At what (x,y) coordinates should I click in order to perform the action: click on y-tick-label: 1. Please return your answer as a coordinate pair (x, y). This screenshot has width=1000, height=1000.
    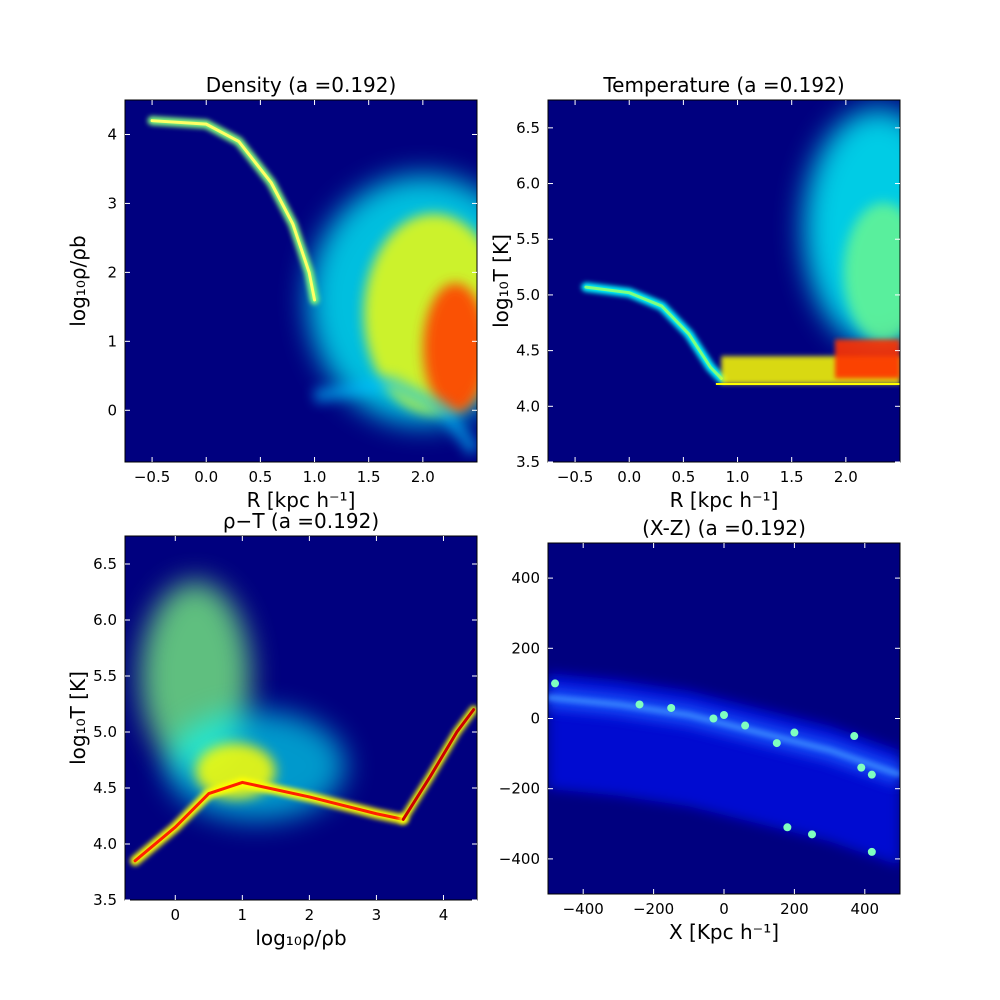
    Looking at the image, I should click on (112, 341).